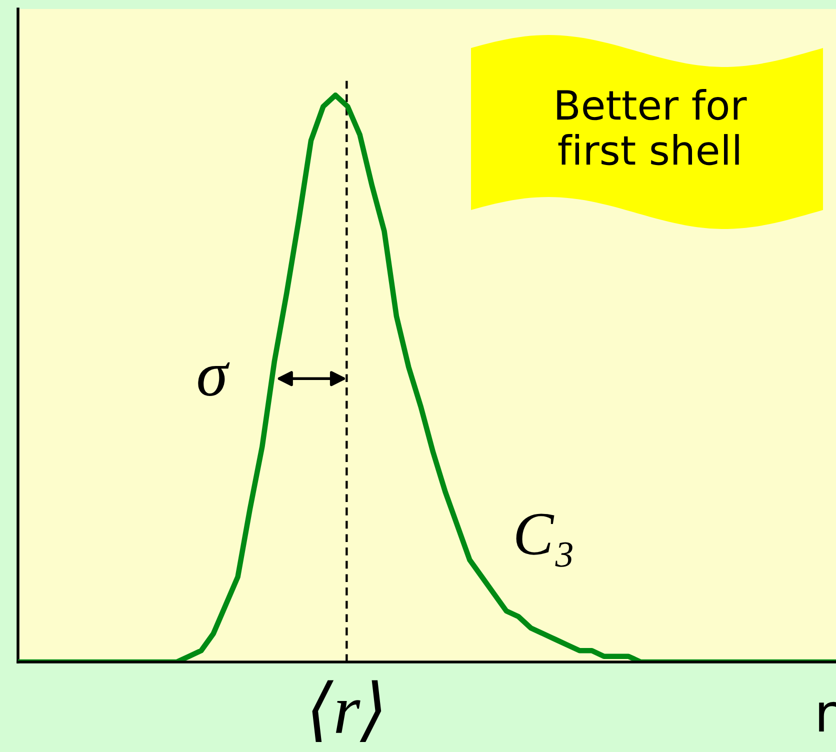 This screenshot has height=752, width=836. I want to click on text: ⟨r⟩, so click(347, 711).